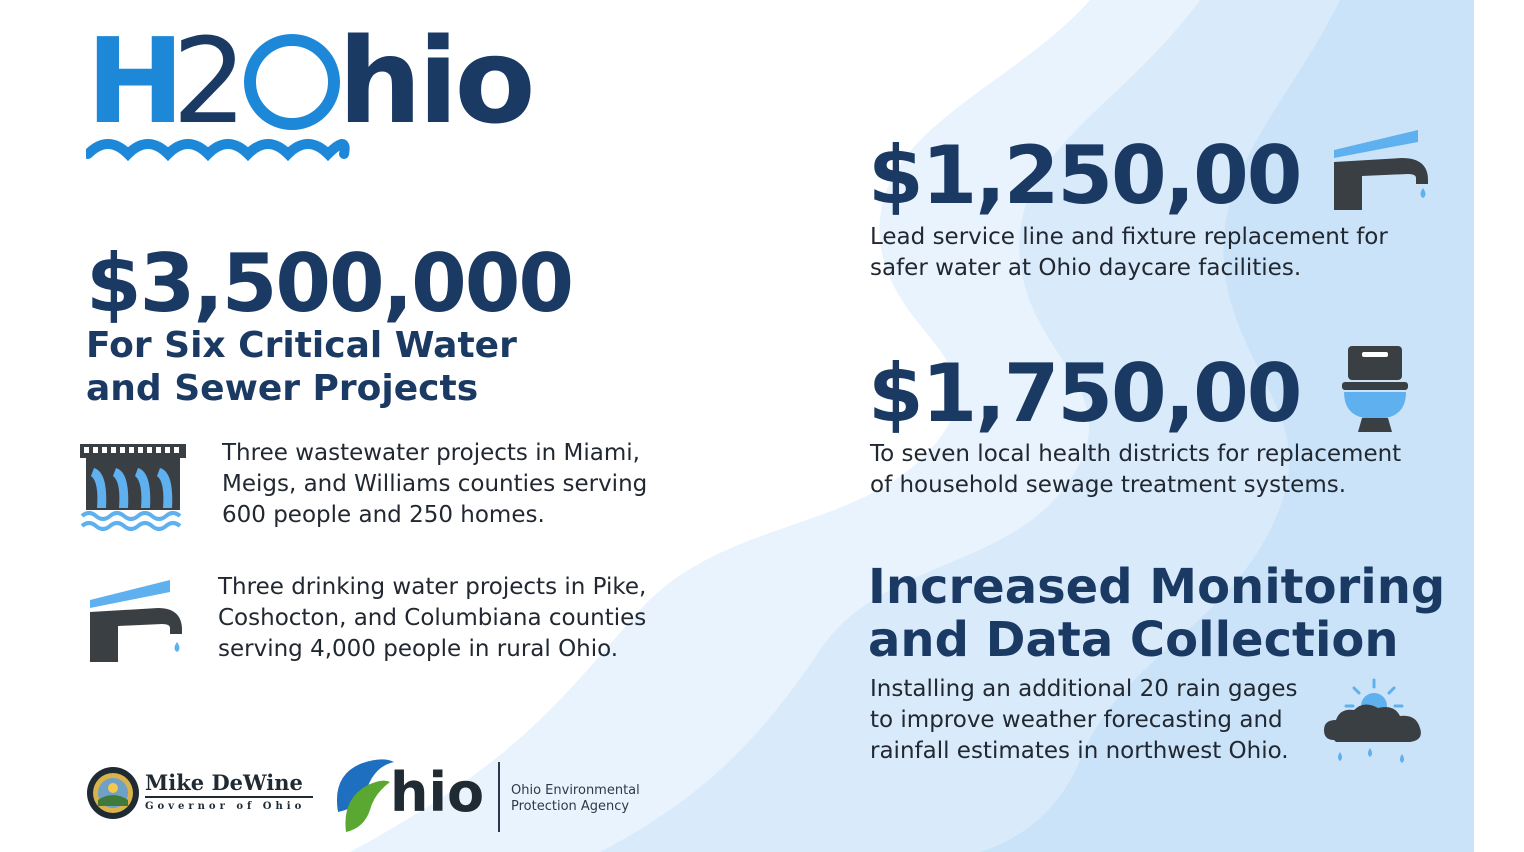  Describe the element at coordinates (1085, 393) in the screenshot. I see `right-amount-2: $1,750,00` at that location.